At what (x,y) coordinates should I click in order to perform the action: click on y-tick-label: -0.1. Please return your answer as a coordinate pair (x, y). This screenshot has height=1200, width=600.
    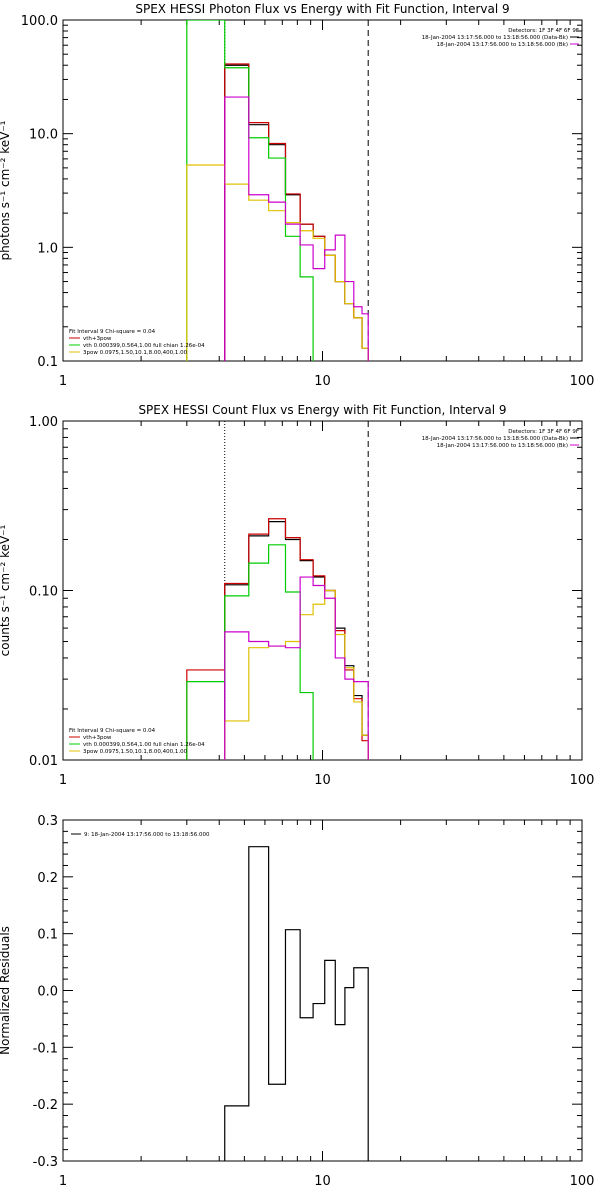
    Looking at the image, I should click on (45, 1048).